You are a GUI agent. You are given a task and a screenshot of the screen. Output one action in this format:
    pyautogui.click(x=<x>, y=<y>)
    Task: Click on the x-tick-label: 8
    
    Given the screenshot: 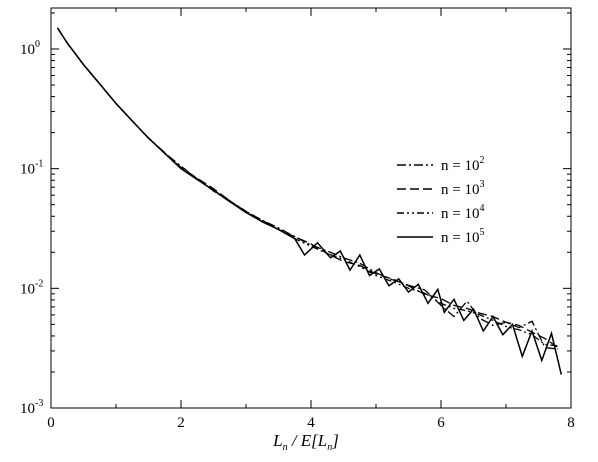 What is the action you would take?
    pyautogui.click(x=571, y=423)
    